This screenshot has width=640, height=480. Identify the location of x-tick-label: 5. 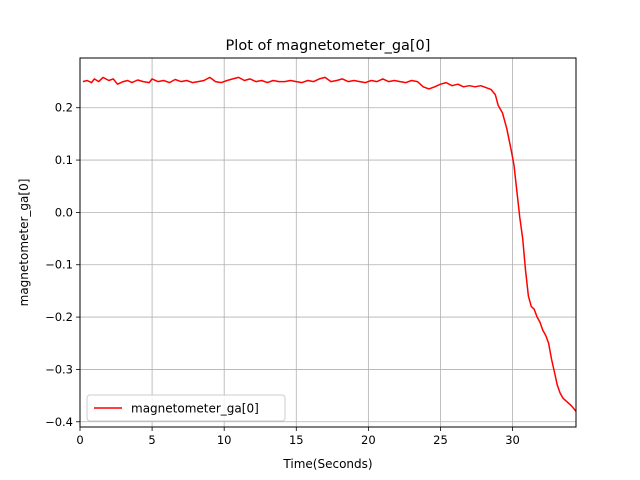
(151, 440).